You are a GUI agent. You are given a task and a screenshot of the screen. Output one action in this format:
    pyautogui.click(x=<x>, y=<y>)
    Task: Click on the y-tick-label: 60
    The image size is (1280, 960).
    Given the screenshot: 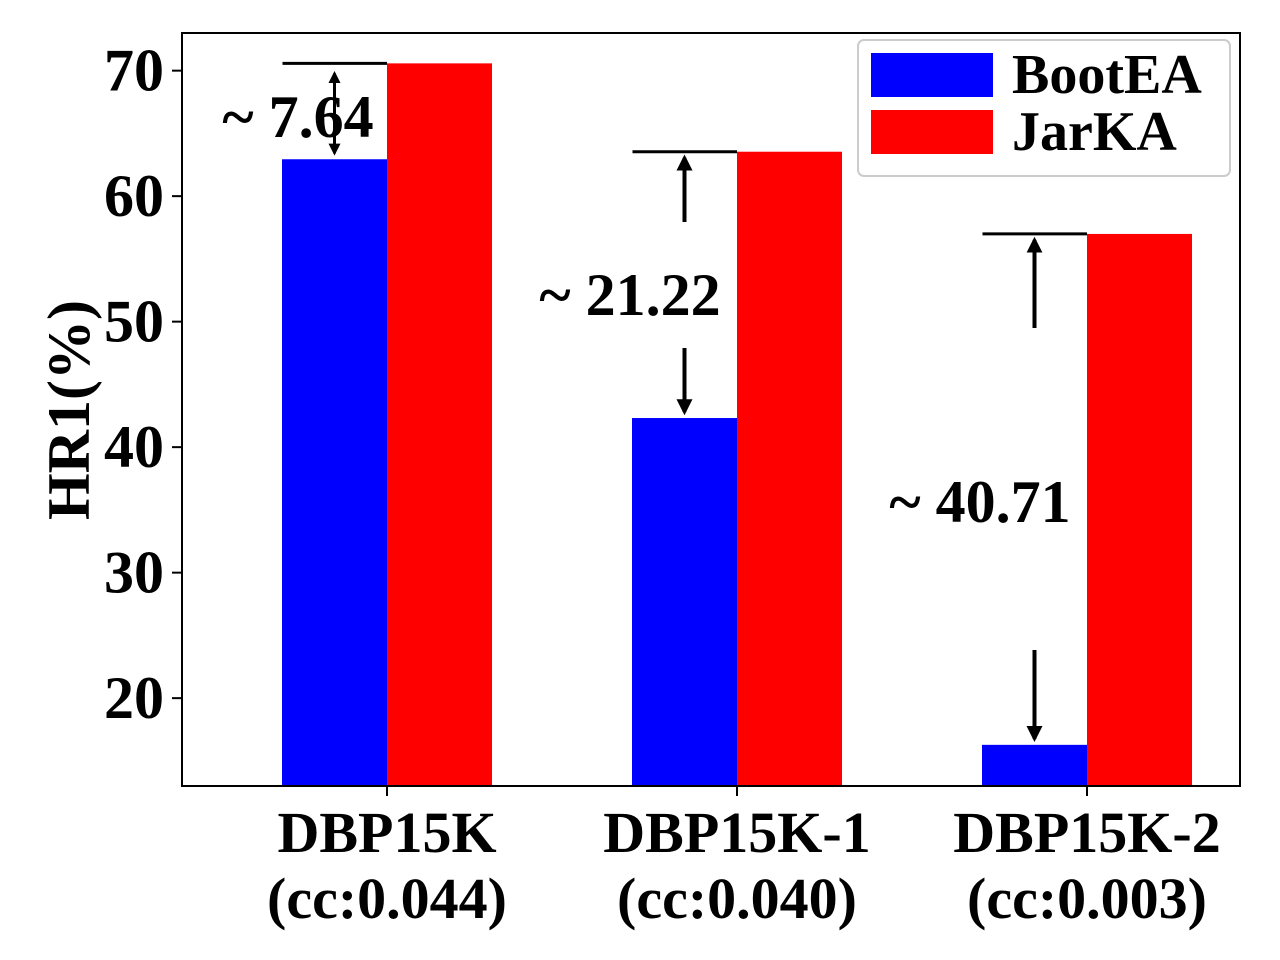 What is the action you would take?
    pyautogui.click(x=134, y=196)
    